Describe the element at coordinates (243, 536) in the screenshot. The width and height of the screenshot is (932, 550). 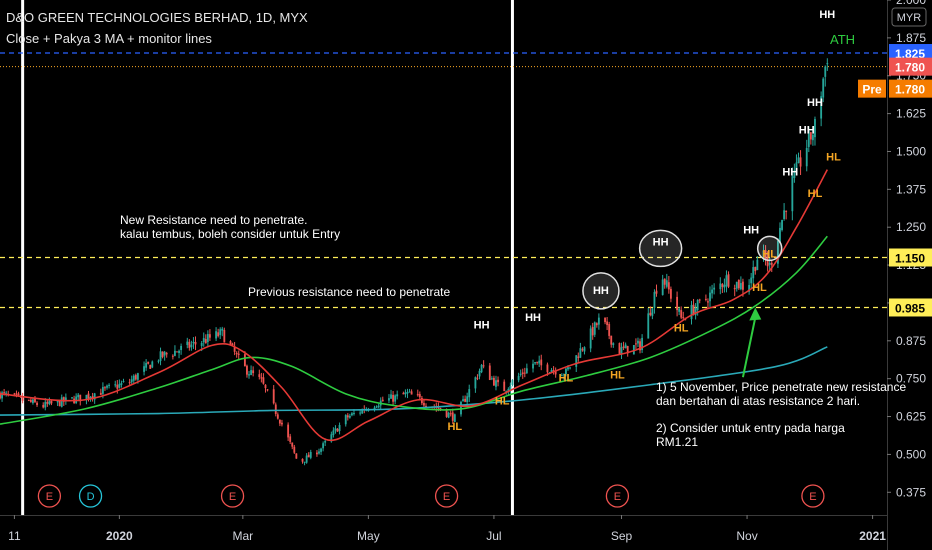
I see `time-axis-tick-label: Mar` at that location.